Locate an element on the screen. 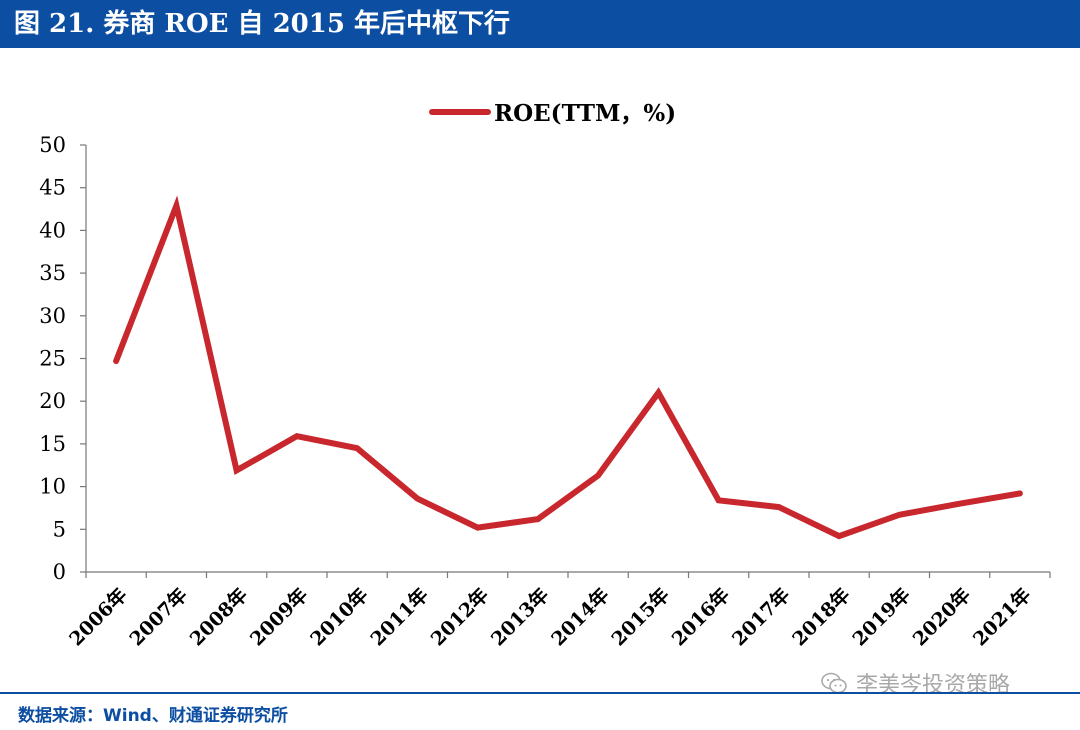 This screenshot has height=730, width=1080. figure-title: 图 21. 券商 ROE 自 2015 年后中枢下行 is located at coordinates (262, 24).